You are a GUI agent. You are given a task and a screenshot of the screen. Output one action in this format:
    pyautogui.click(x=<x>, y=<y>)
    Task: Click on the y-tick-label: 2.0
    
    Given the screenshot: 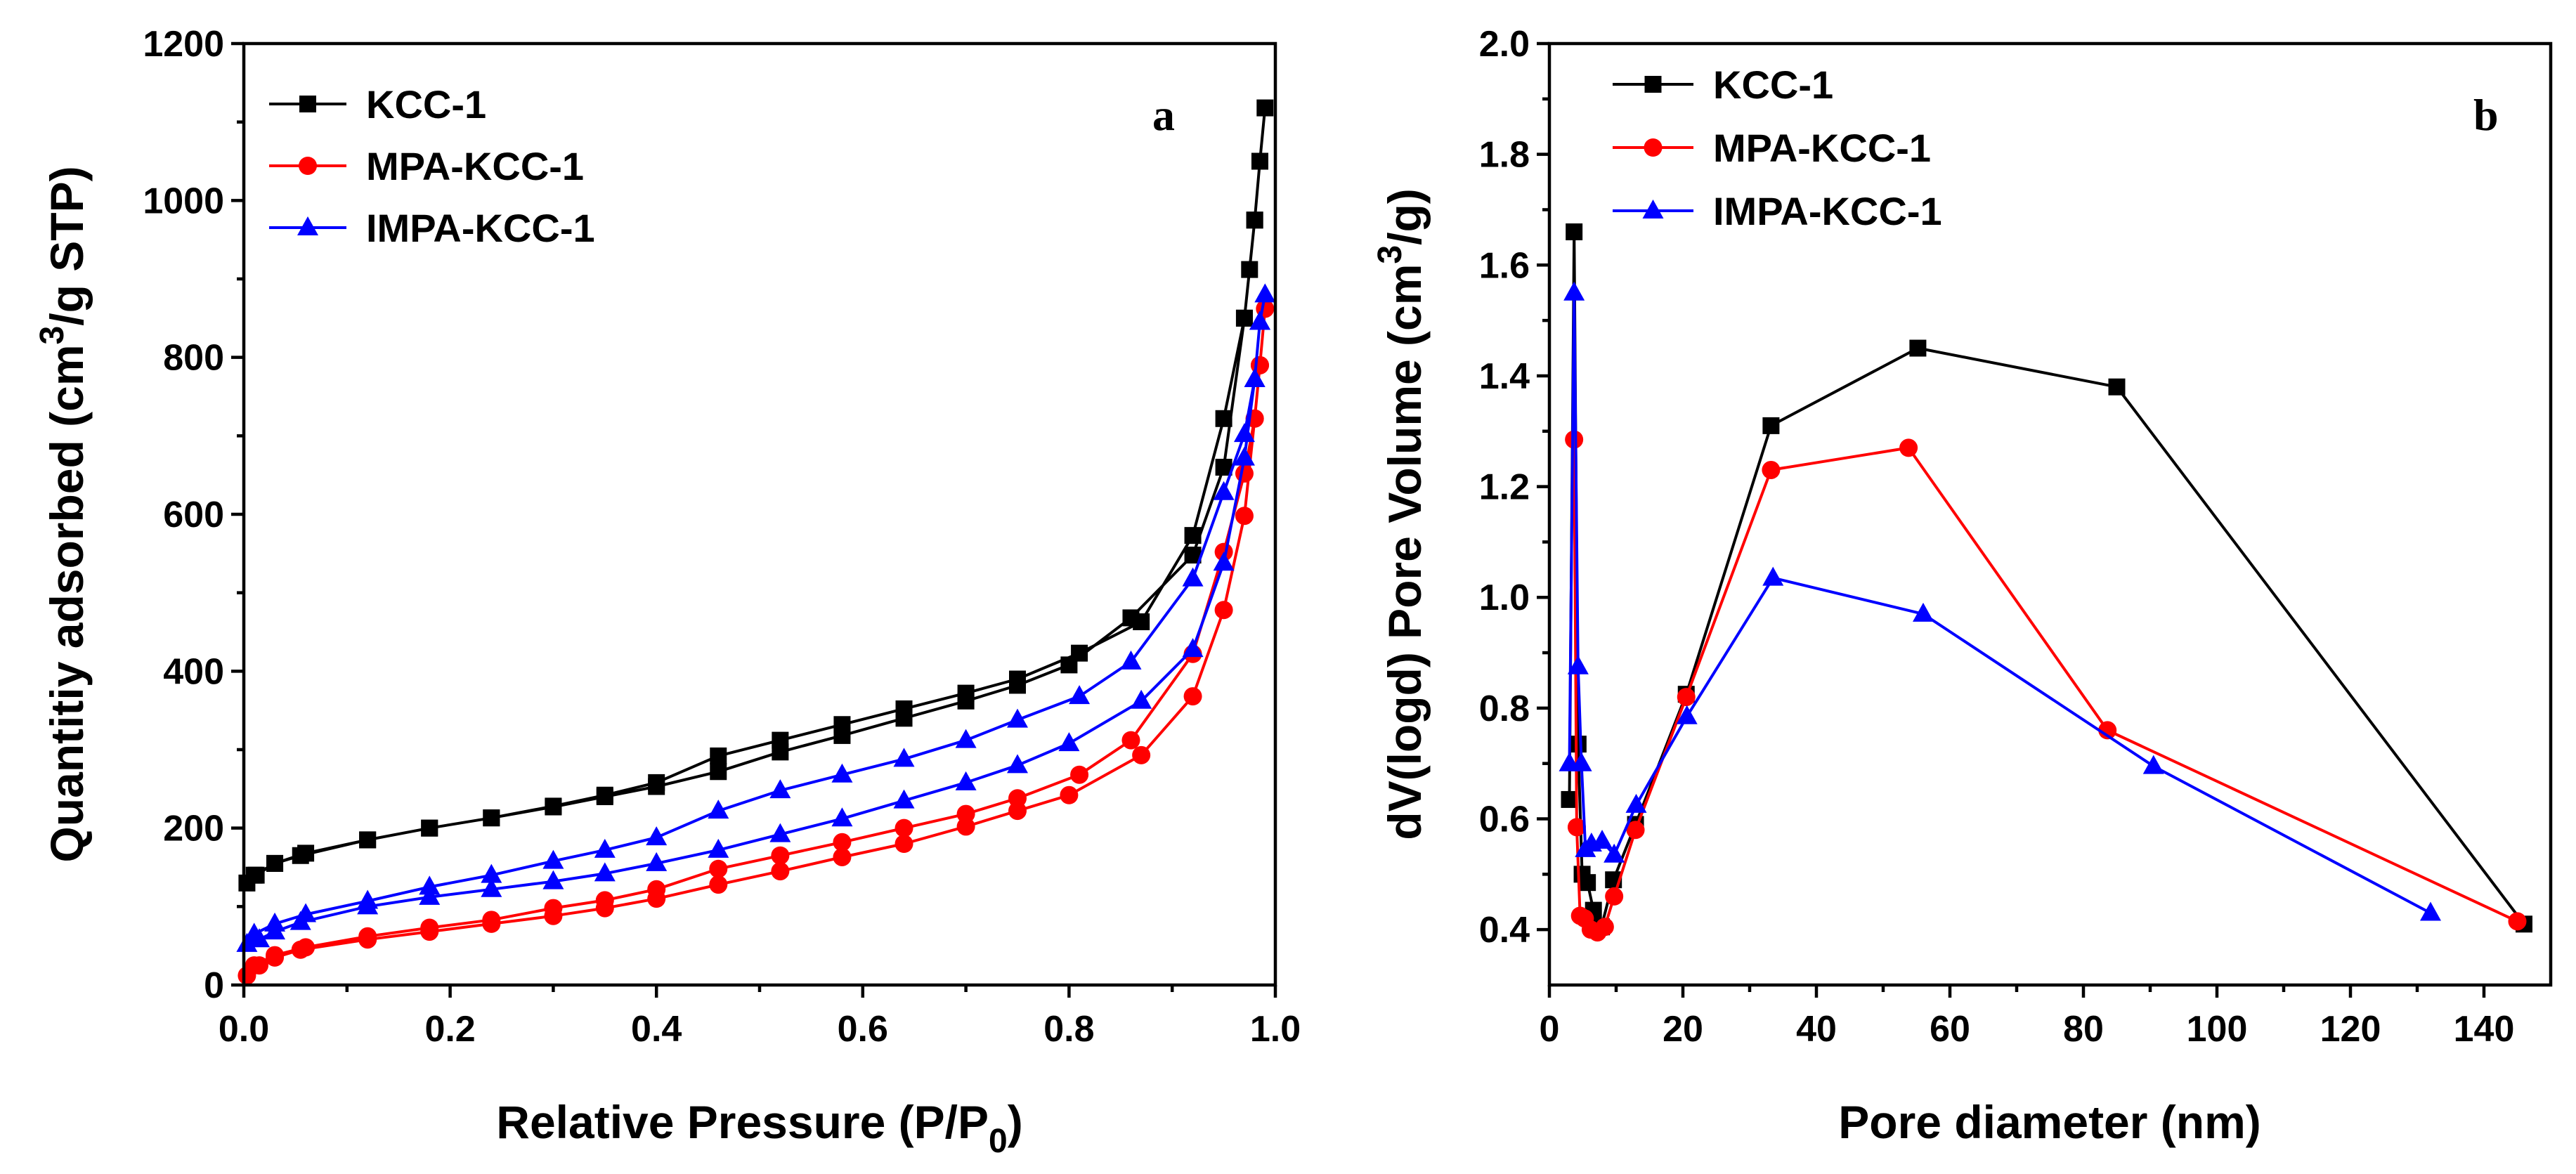 What is the action you would take?
    pyautogui.click(x=1504, y=44)
    